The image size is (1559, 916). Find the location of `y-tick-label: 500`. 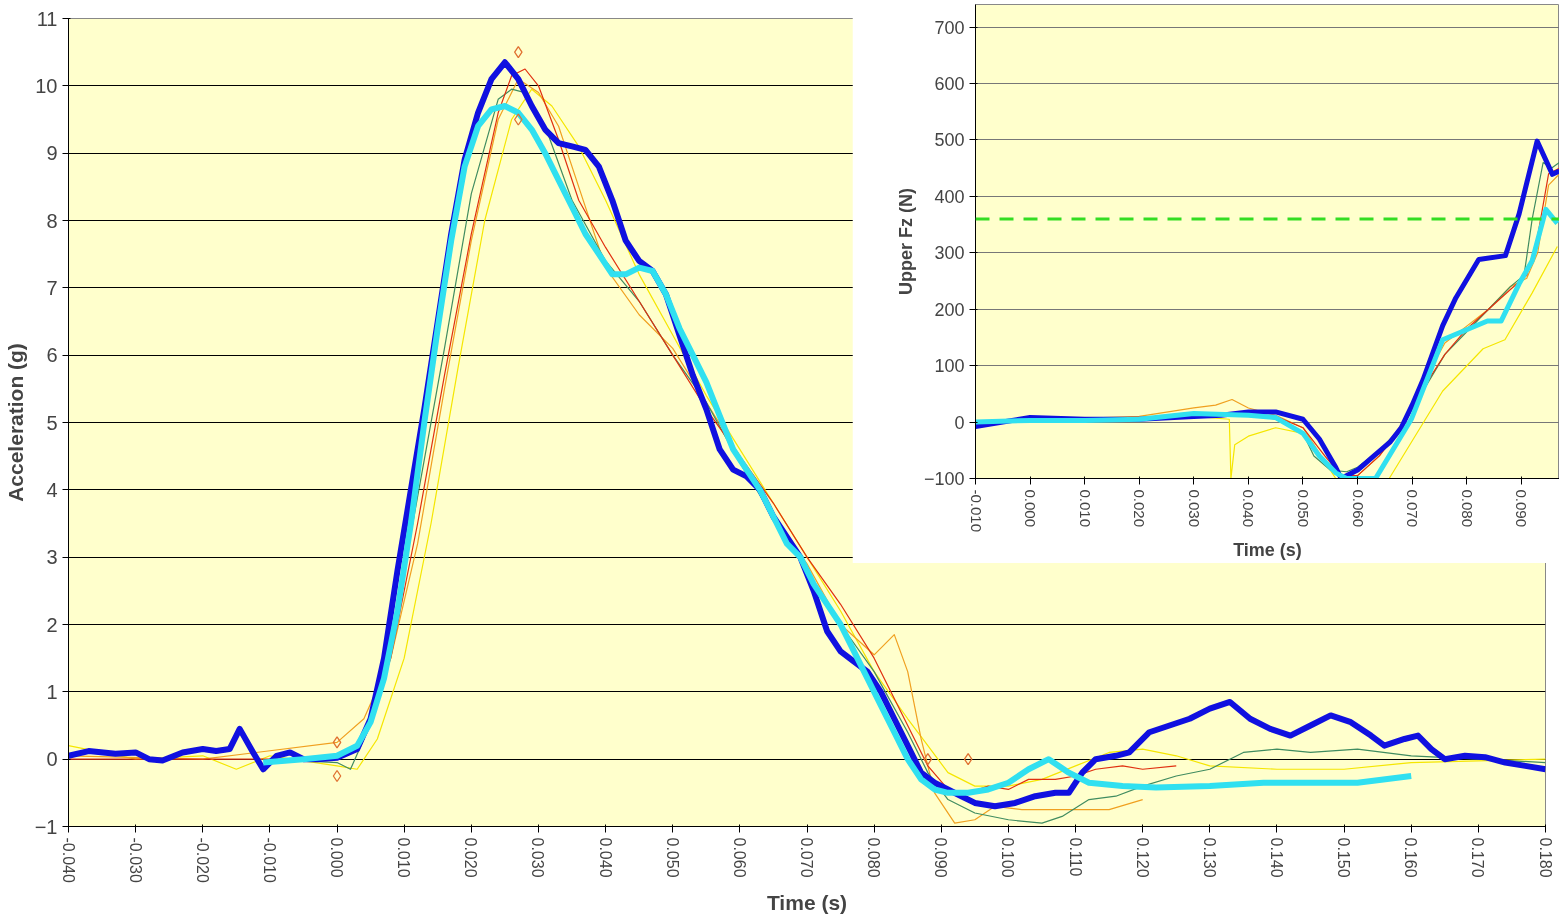

y-tick-label: 500 is located at coordinates (949, 140).